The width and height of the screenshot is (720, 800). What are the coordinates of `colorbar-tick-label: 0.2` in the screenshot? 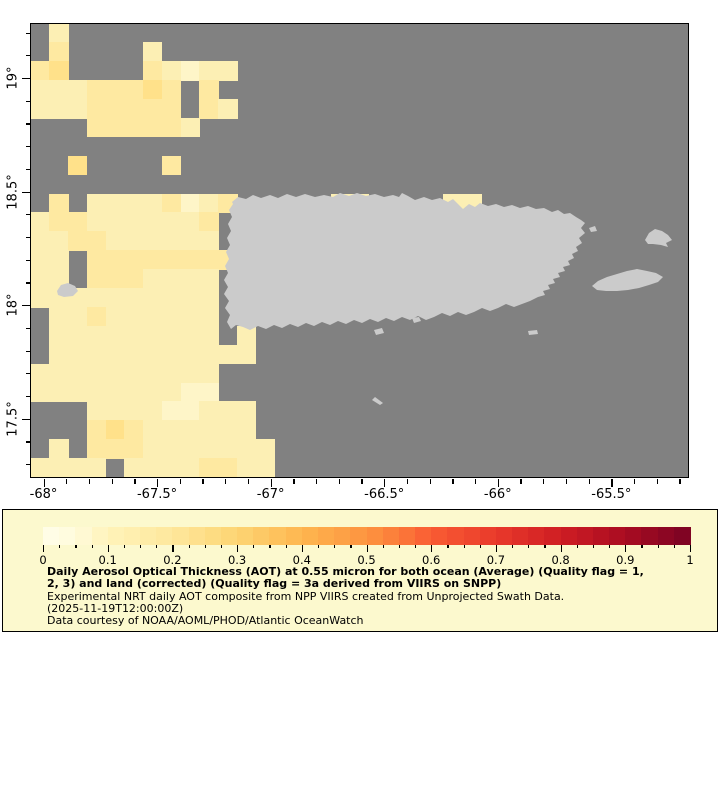 It's located at (172, 559).